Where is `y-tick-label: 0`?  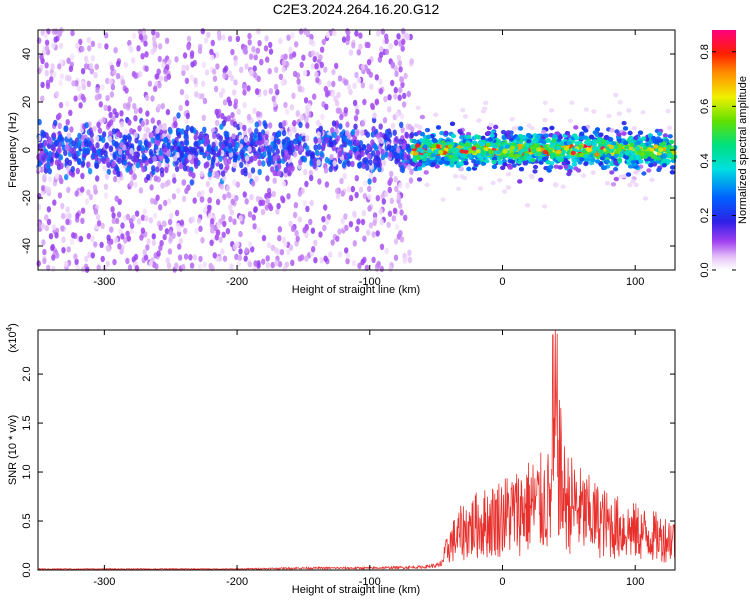 y-tick-label: 0 is located at coordinates (27, 150).